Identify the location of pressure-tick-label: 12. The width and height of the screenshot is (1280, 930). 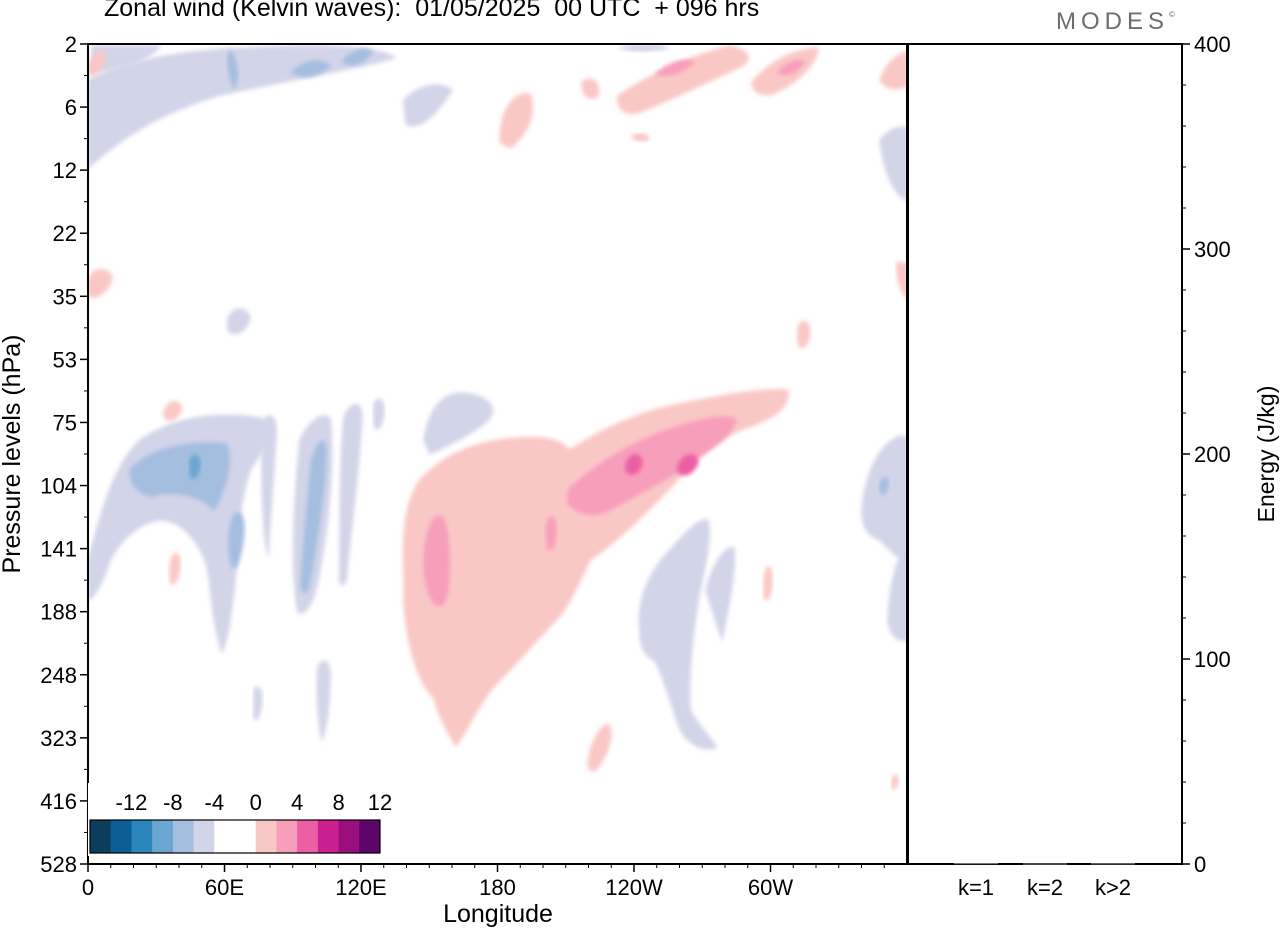
(65, 170).